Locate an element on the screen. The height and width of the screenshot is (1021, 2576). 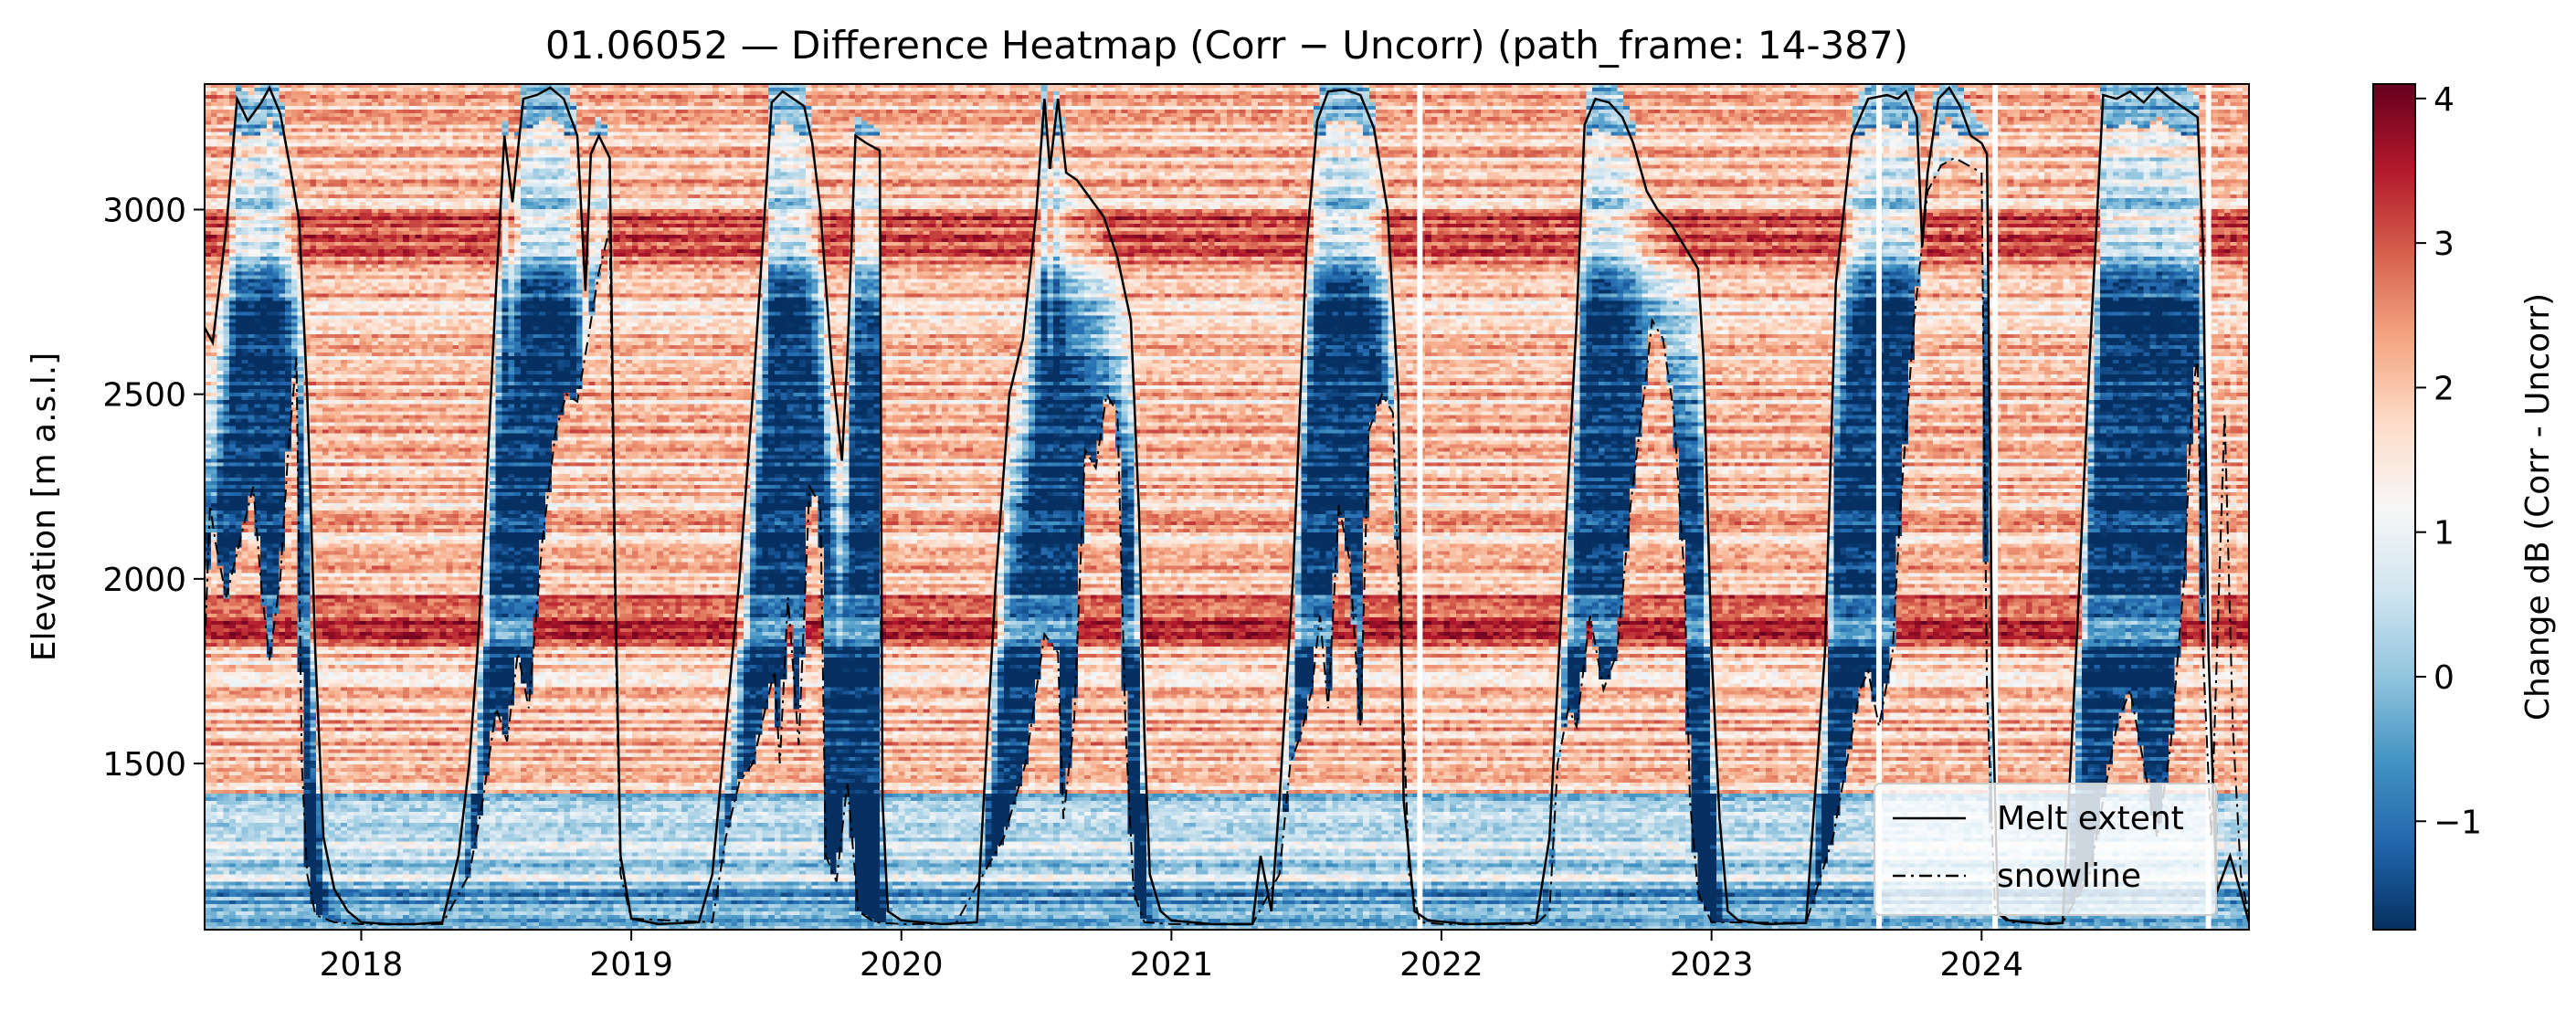
x-axis-ticks: 2018 2019 2020 2021 2022 2023 2024 is located at coordinates (1171, 957).